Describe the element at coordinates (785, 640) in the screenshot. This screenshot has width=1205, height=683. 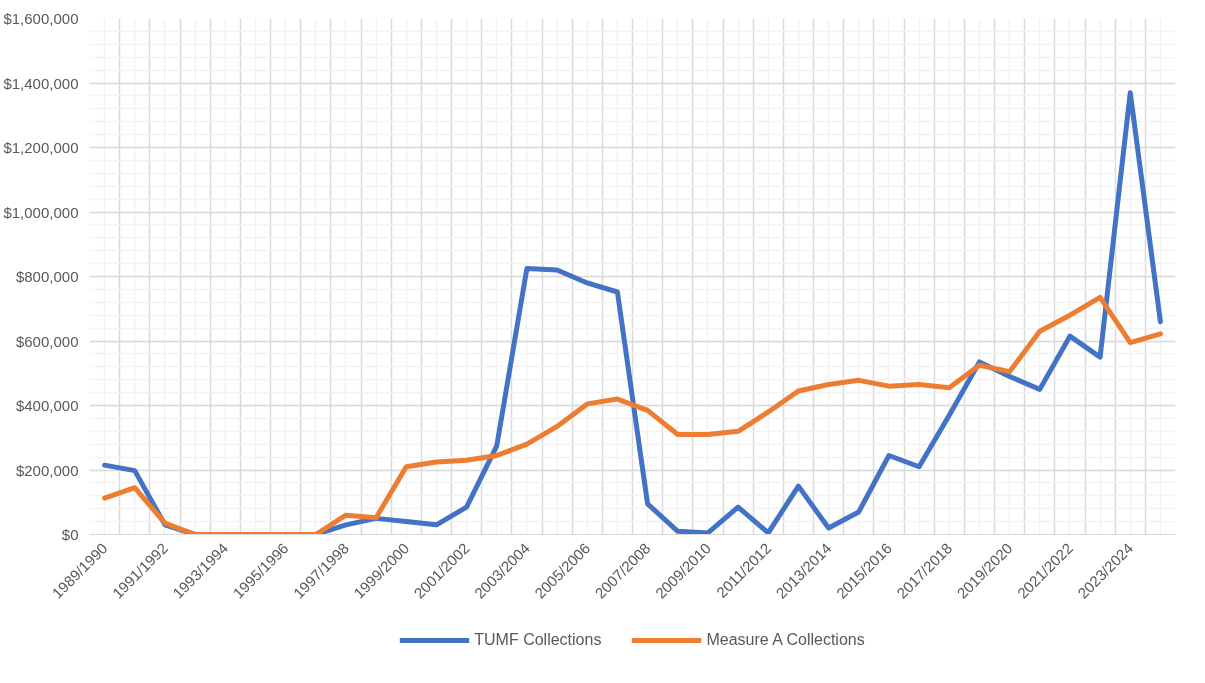
I see `legend-label: Measure A Collections` at that location.